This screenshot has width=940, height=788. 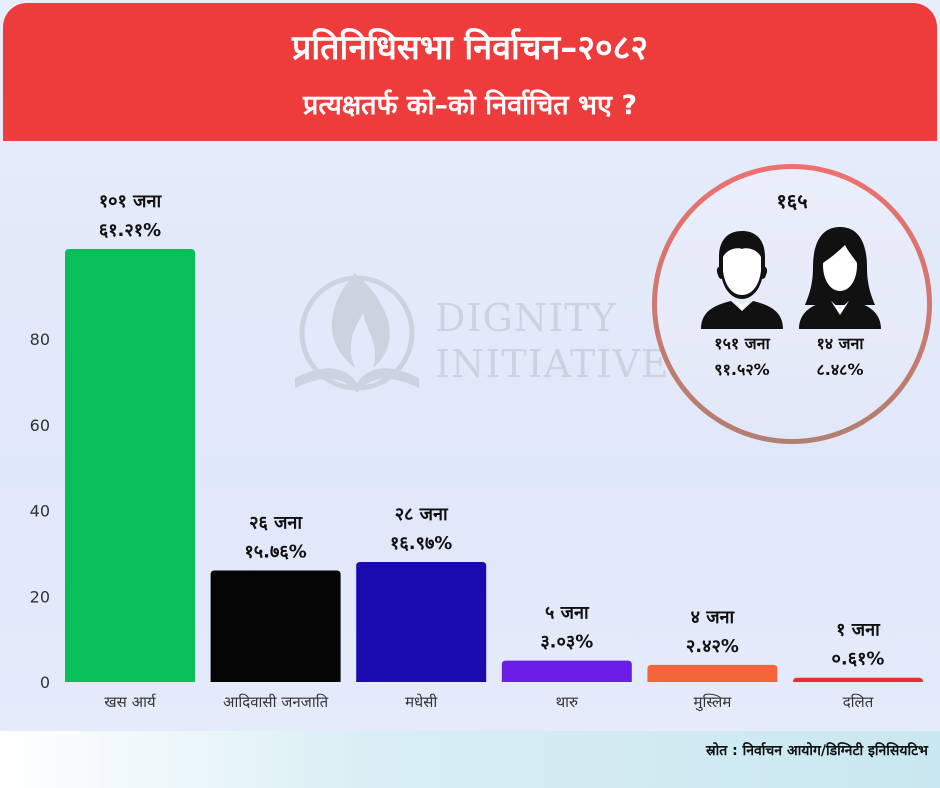 I want to click on page-title: प्रतिनिधिसभा निर्वाचन–२०८२, so click(x=470, y=48).